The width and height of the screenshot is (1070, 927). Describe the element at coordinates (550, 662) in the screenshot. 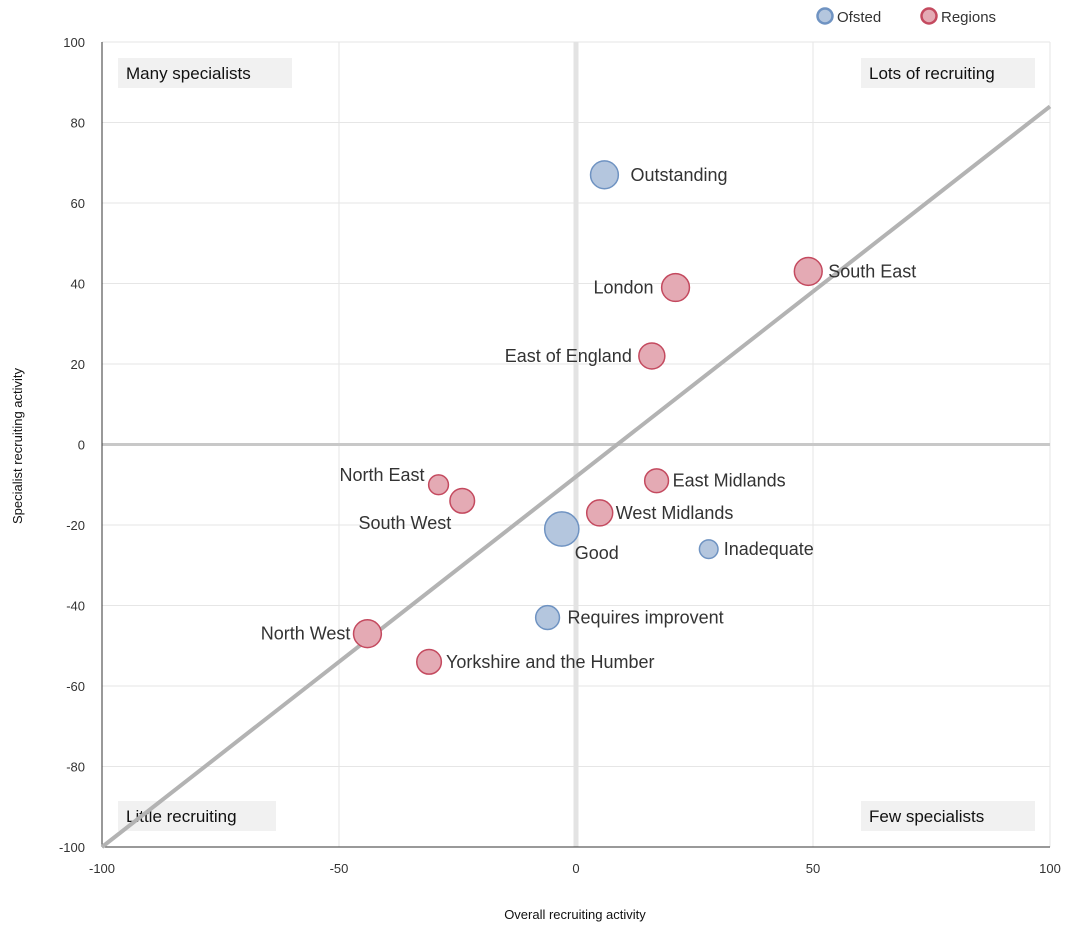

I see `point-label: Yorkshire and the Humber` at that location.